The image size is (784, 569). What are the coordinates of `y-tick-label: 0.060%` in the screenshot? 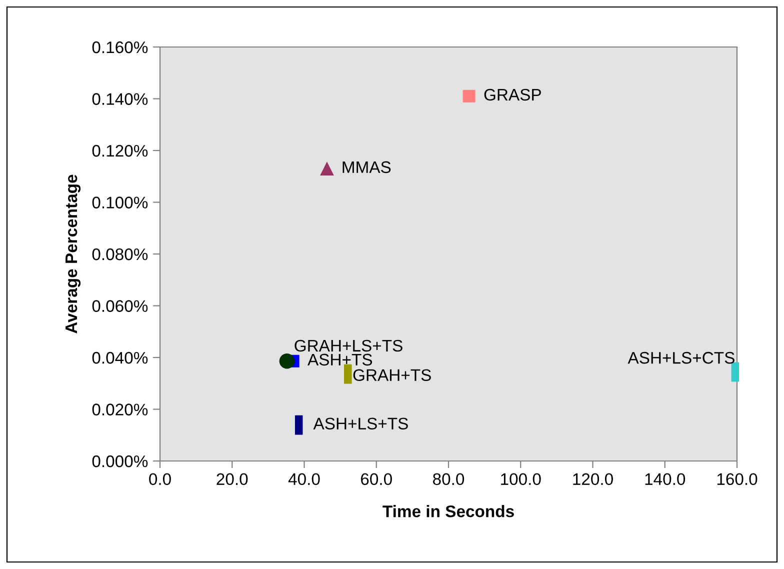 It's located at (120, 306).